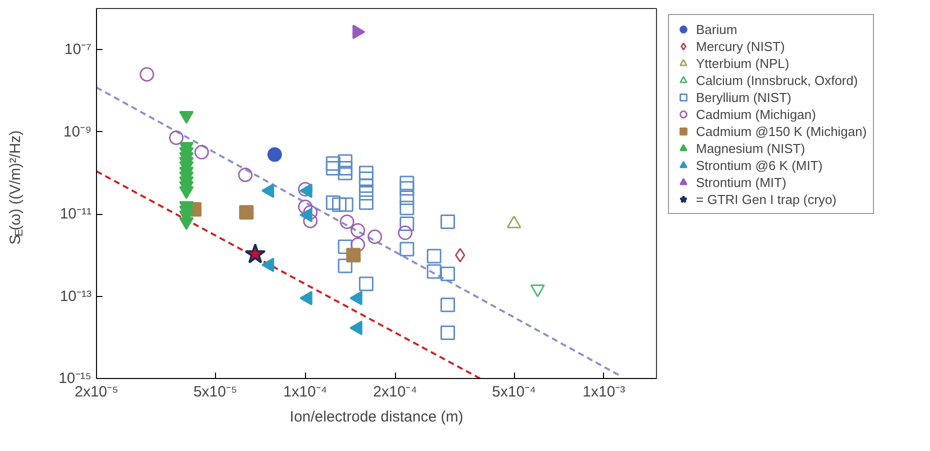  I want to click on legend-label: Mercury (NIST), so click(740, 46).